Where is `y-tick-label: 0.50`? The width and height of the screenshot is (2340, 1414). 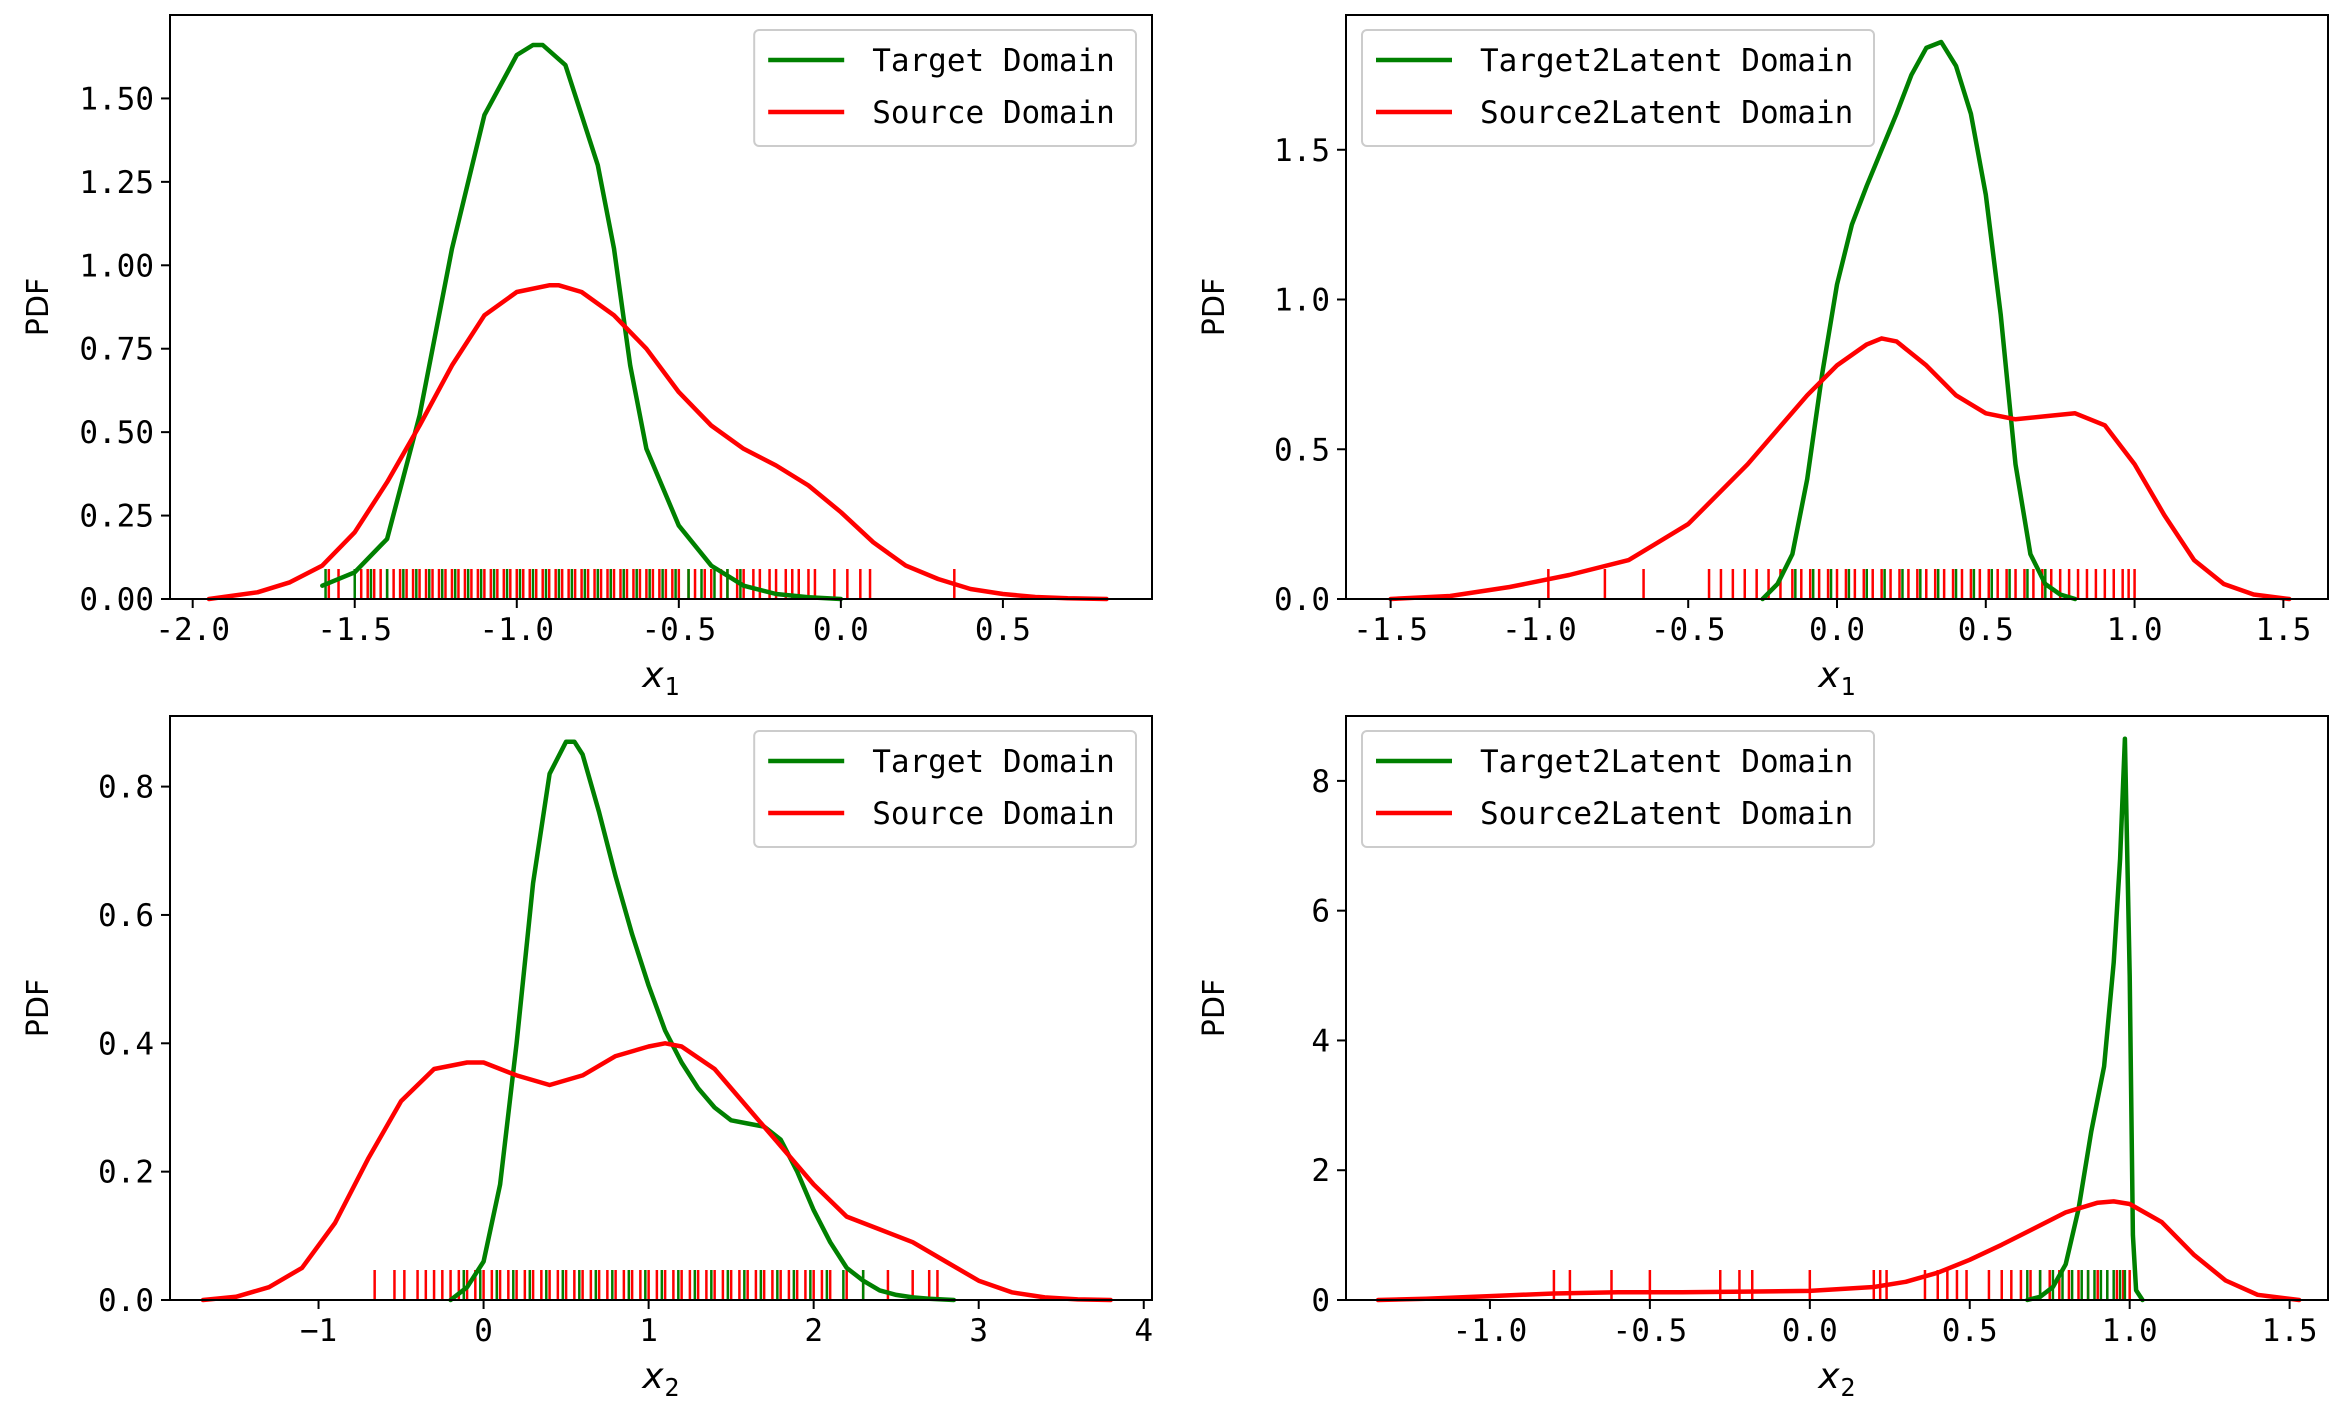
y-tick-label: 0.50 is located at coordinates (116, 433).